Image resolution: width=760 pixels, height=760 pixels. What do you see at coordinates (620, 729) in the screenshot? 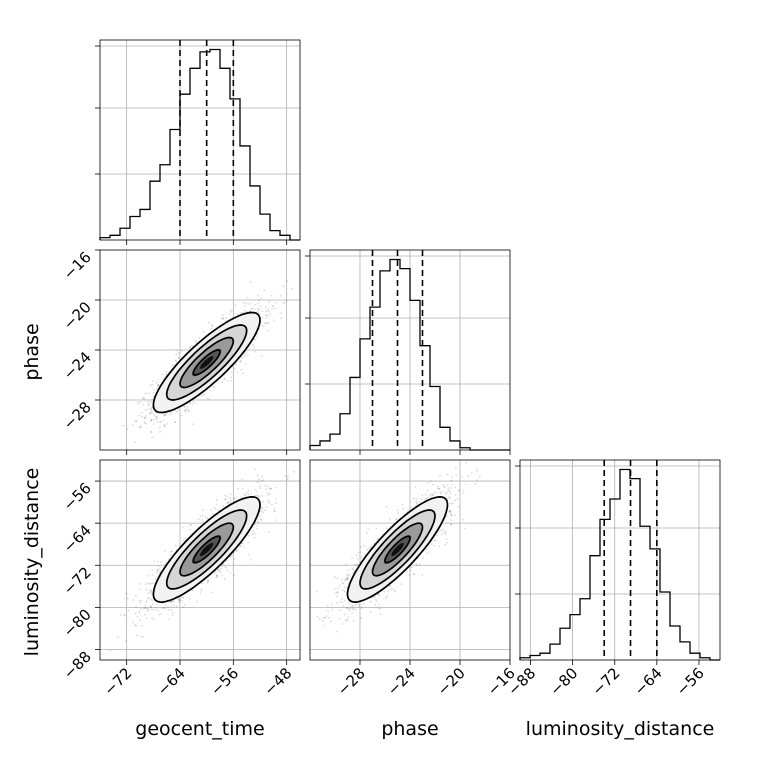
I see `xlabel-luminosity-distance: luminosity_distance` at bounding box center [620, 729].